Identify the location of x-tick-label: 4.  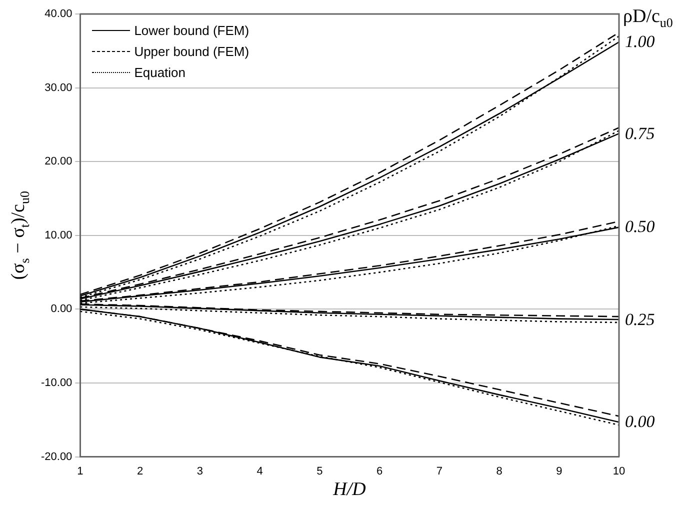
(259, 471).